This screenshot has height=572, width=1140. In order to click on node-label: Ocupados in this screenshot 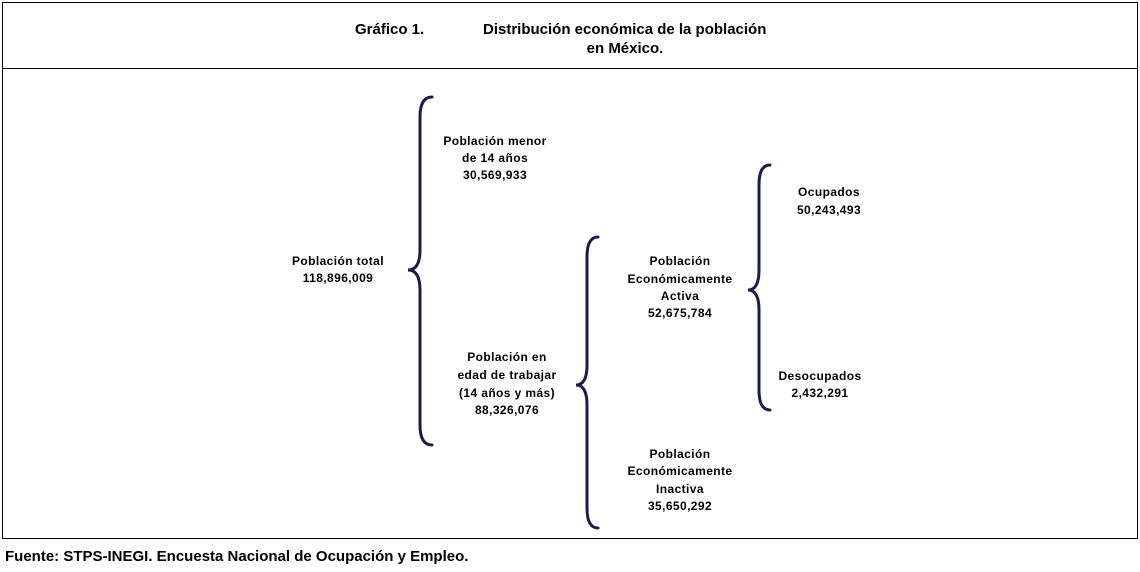, I will do `click(829, 192)`.